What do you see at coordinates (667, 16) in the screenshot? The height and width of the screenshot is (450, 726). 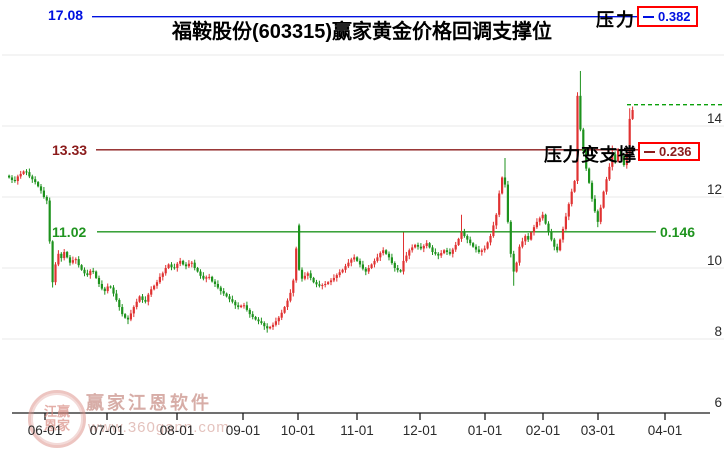 I see `resistance-ratio-box: 0.382` at bounding box center [667, 16].